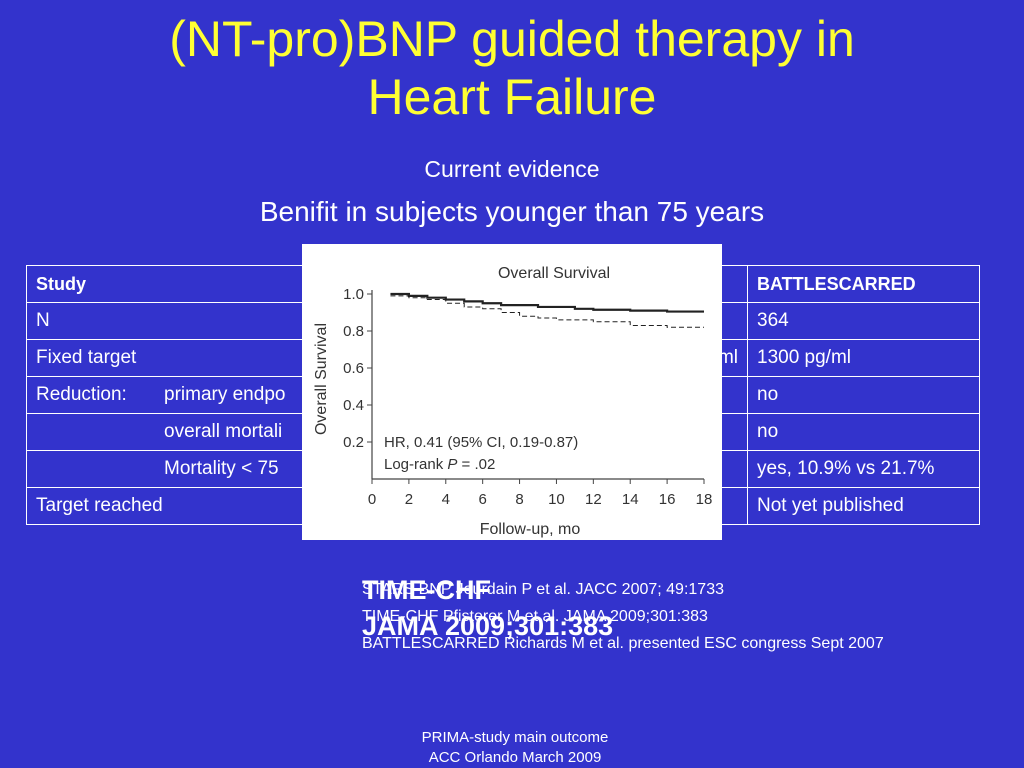  Describe the element at coordinates (519, 499) in the screenshot. I see `x-tick-label: 8` at that location.